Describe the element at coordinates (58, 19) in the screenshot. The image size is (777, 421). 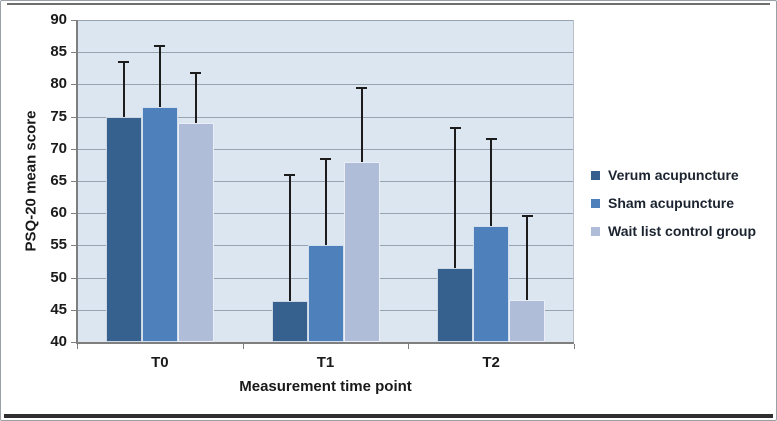
I see `y-tick-label-90: 90` at that location.